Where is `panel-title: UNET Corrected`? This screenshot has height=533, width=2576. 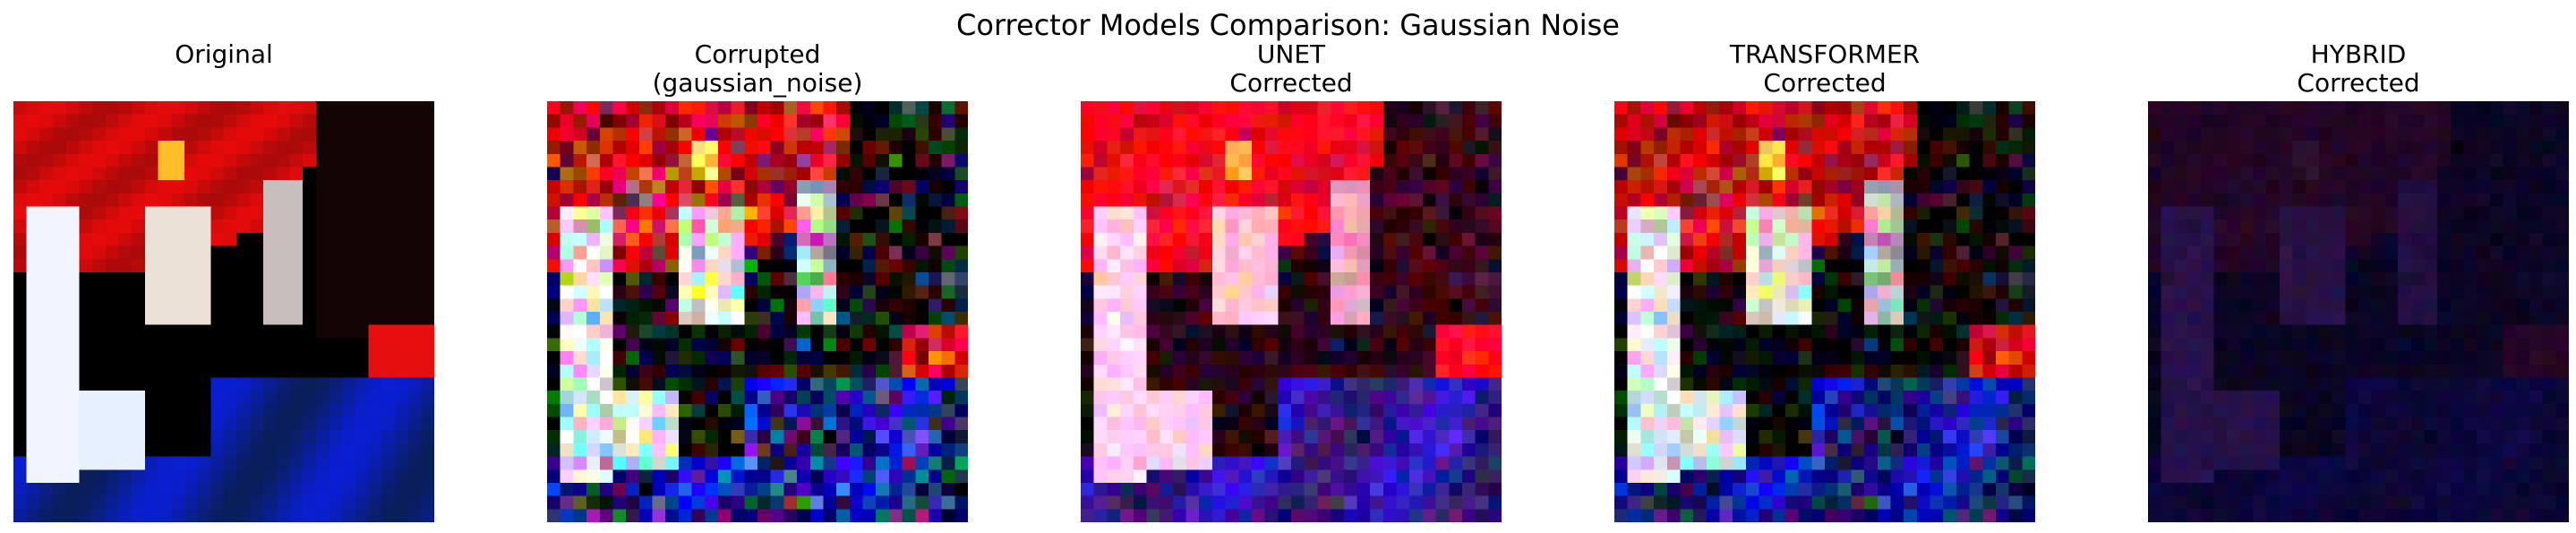 panel-title: UNET Corrected is located at coordinates (1291, 69).